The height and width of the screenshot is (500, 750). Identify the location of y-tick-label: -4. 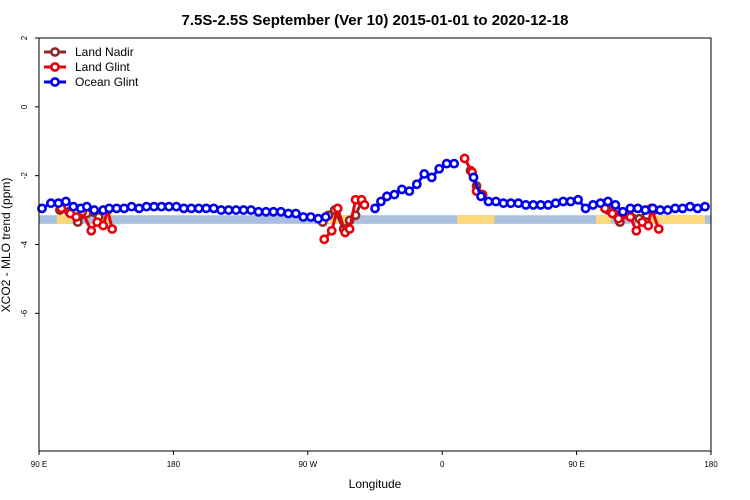
(24, 244).